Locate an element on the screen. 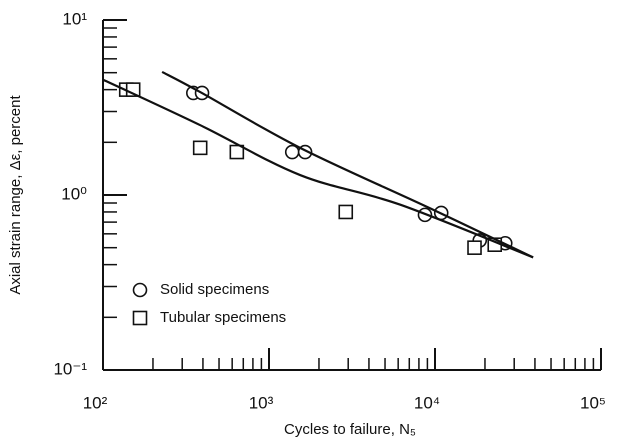 This screenshot has height=444, width=622. x-tick-label: 10² is located at coordinates (95, 402).